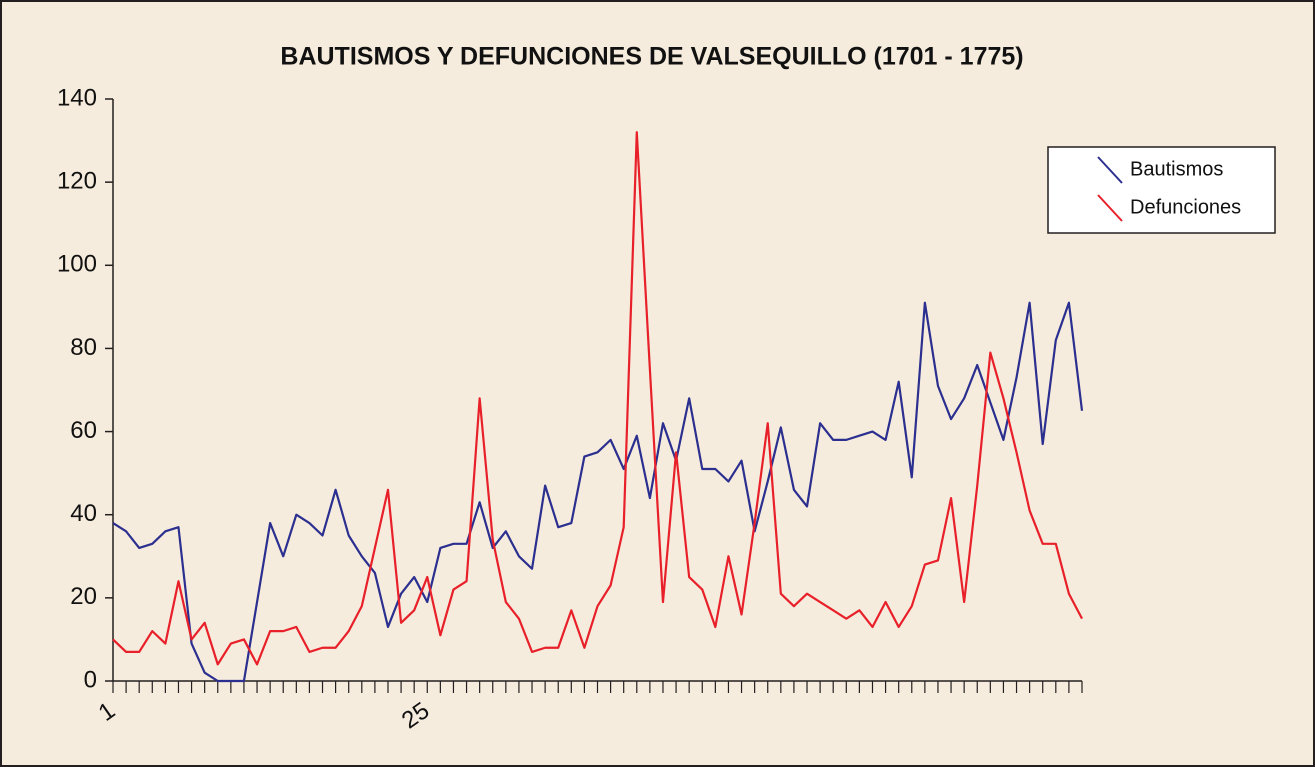  Describe the element at coordinates (83, 430) in the screenshot. I see `y-tick-label: 60` at that location.